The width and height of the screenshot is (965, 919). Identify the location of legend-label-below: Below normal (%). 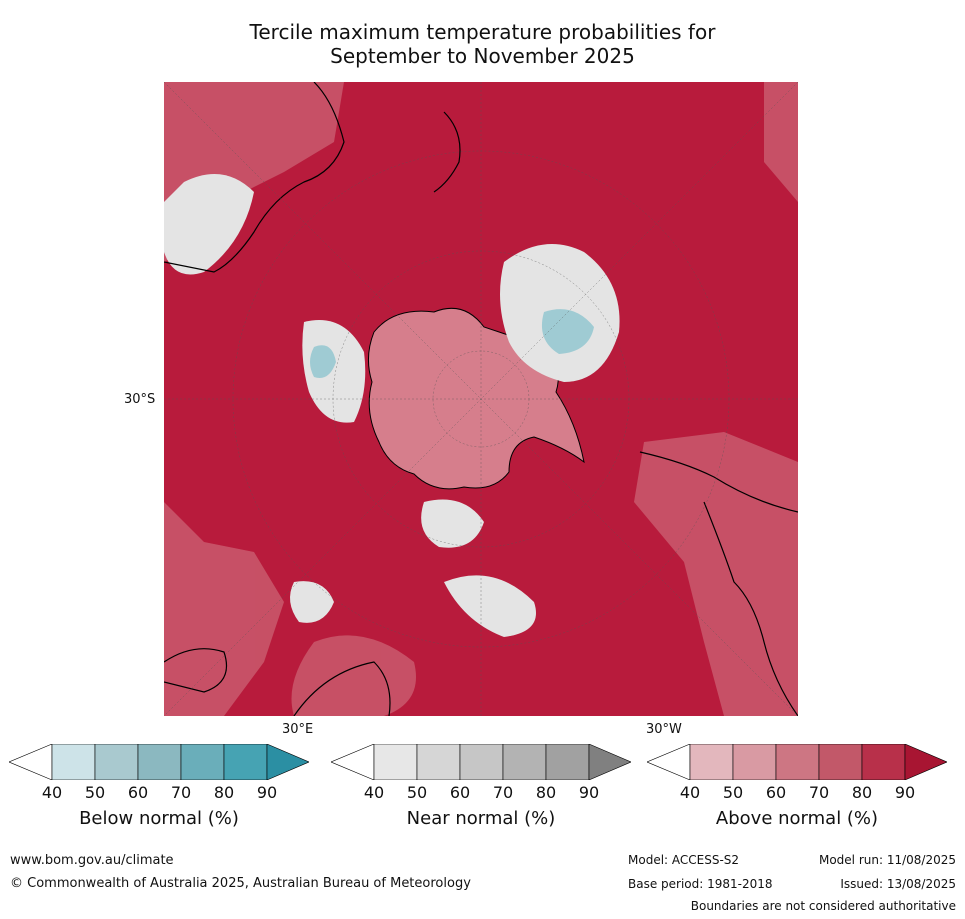
(159, 818).